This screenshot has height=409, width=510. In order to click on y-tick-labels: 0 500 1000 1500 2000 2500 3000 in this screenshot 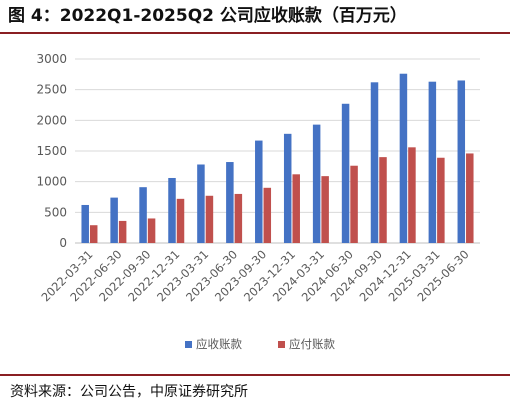, I will do `click(51, 151)`.